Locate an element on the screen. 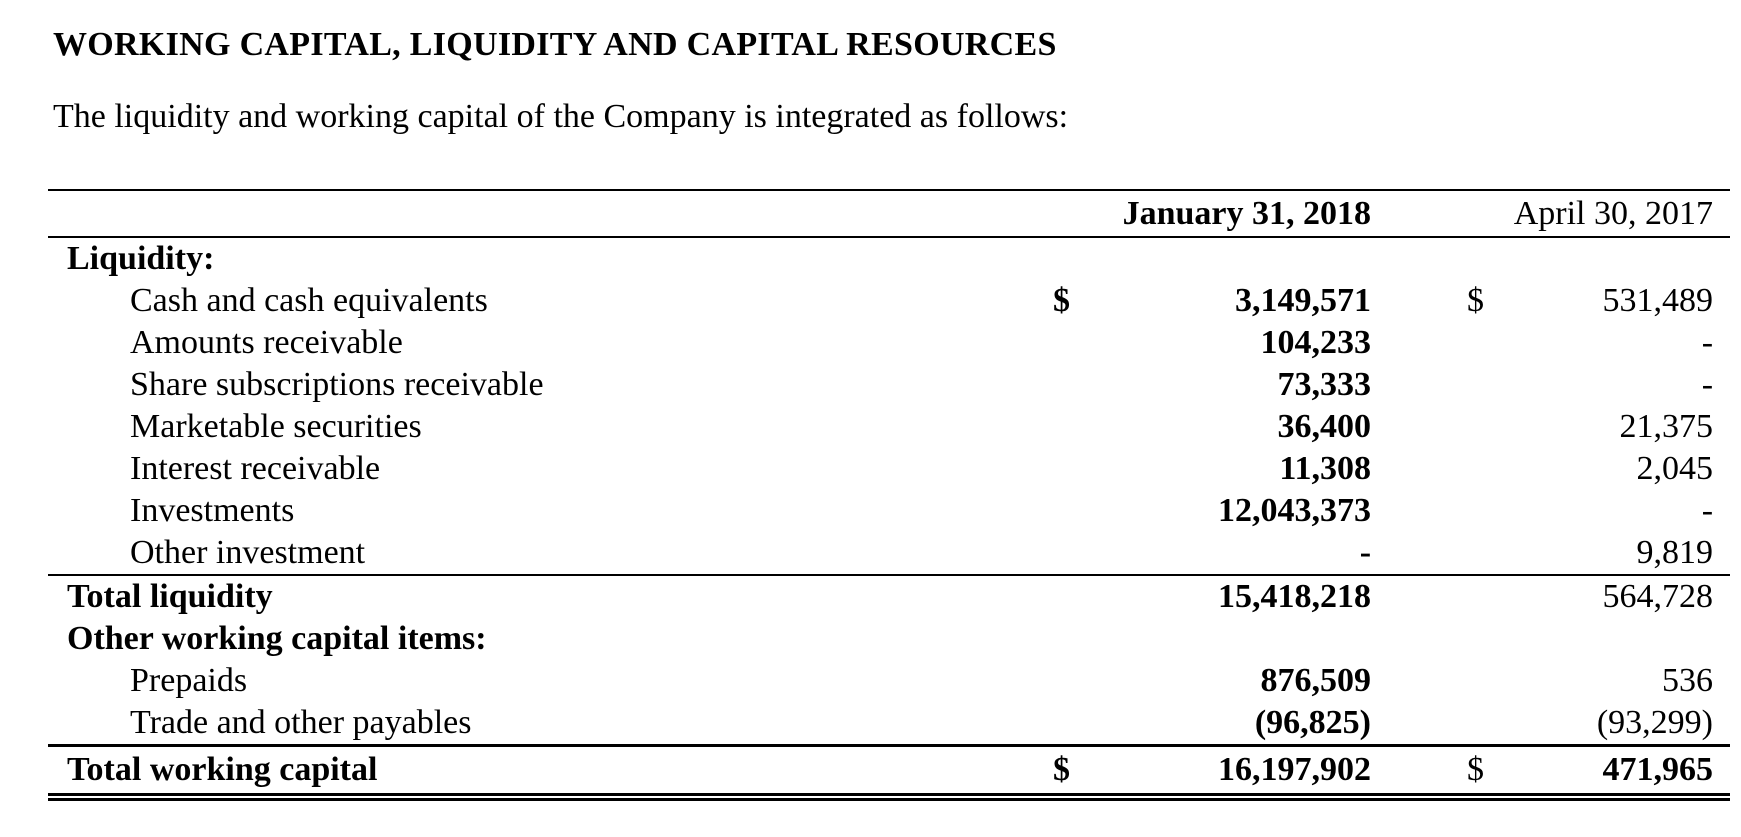  value-2018: 876,509 is located at coordinates (1316, 681).